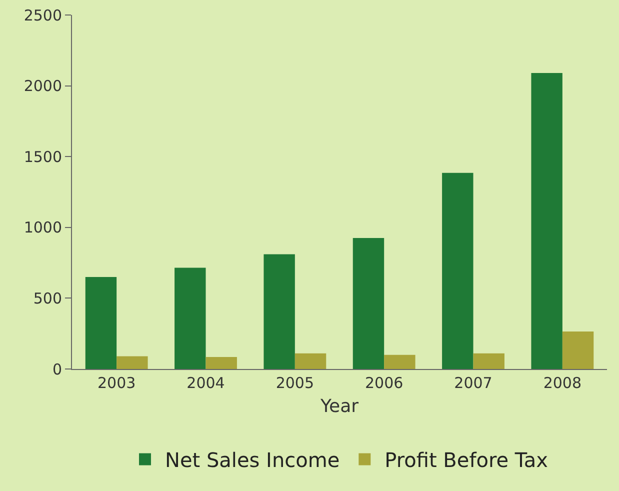 The height and width of the screenshot is (491, 619). Describe the element at coordinates (562, 383) in the screenshot. I see `x-tick-label: 2008` at that location.